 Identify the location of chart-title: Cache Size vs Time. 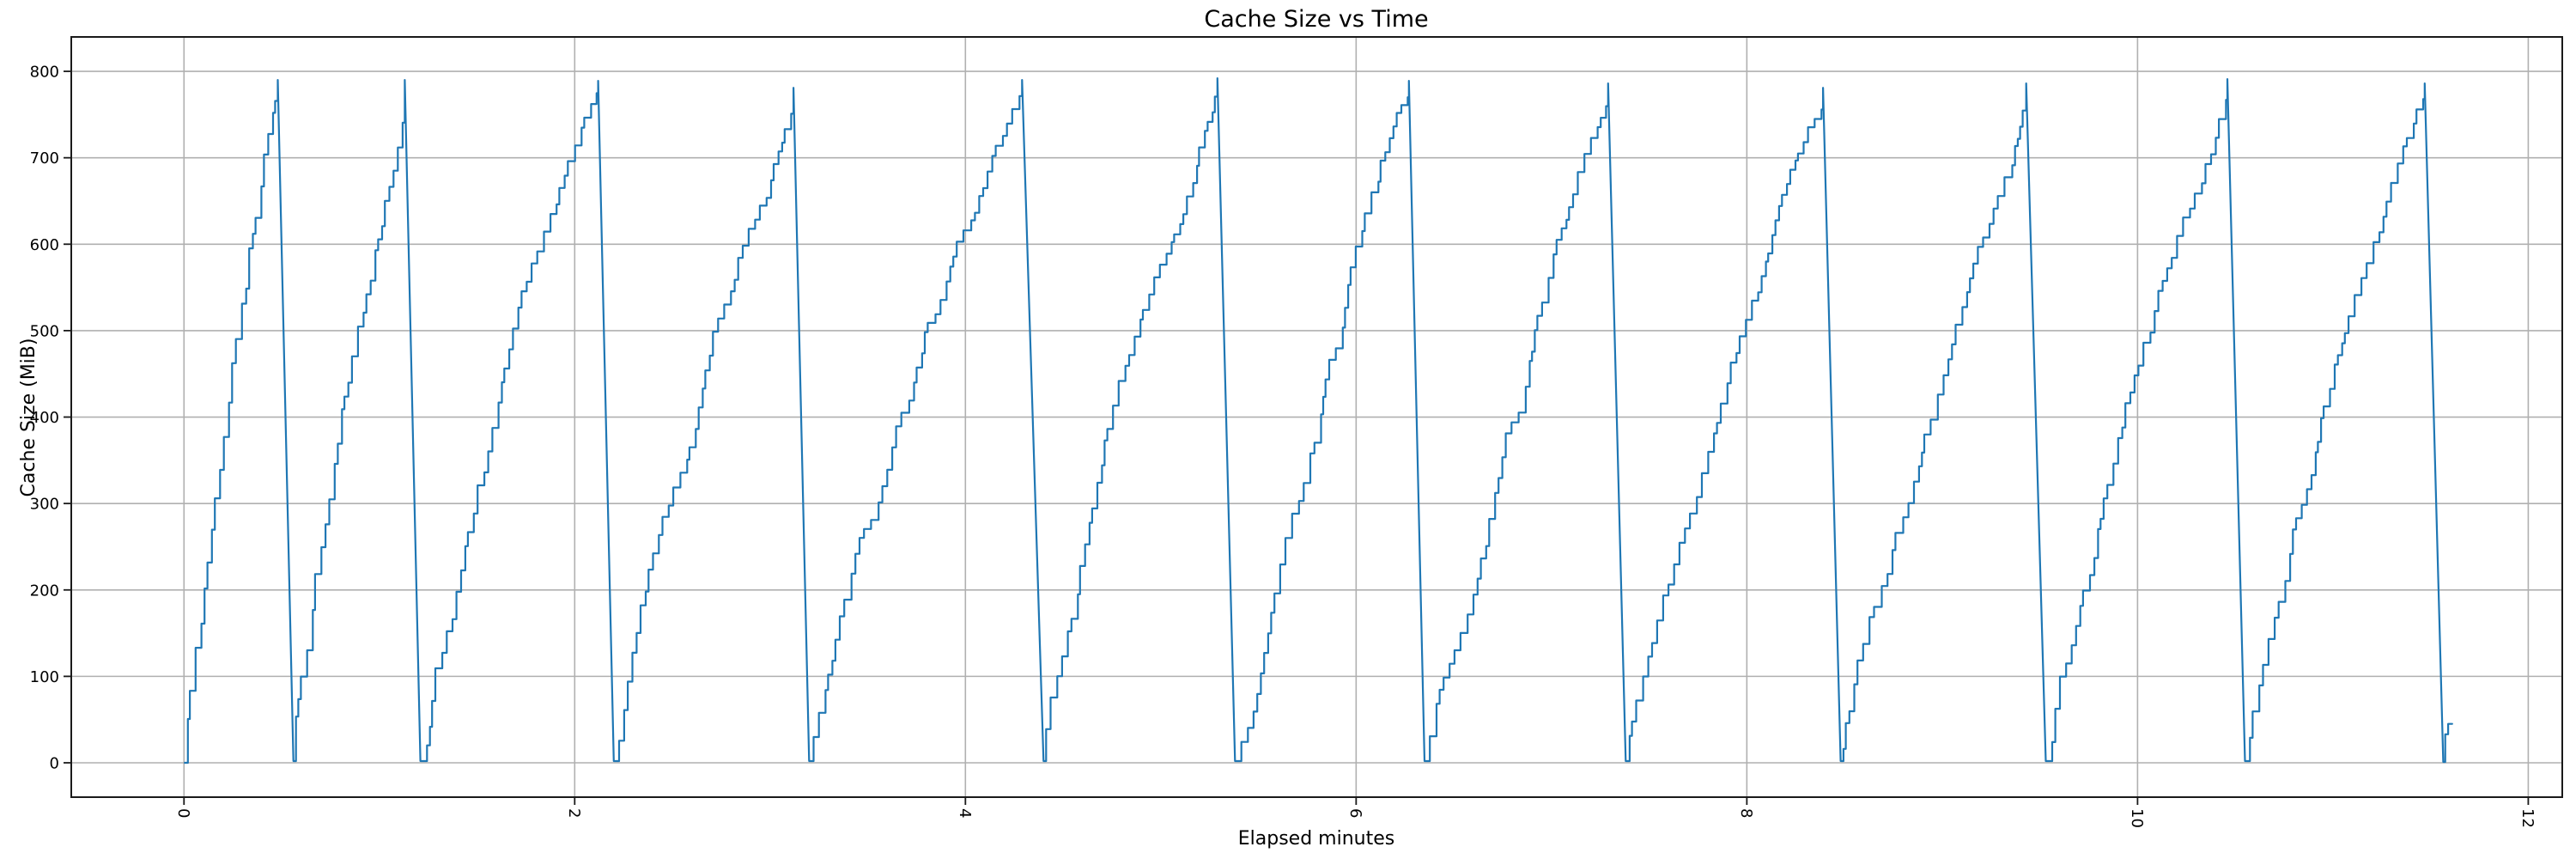
(1316, 19).